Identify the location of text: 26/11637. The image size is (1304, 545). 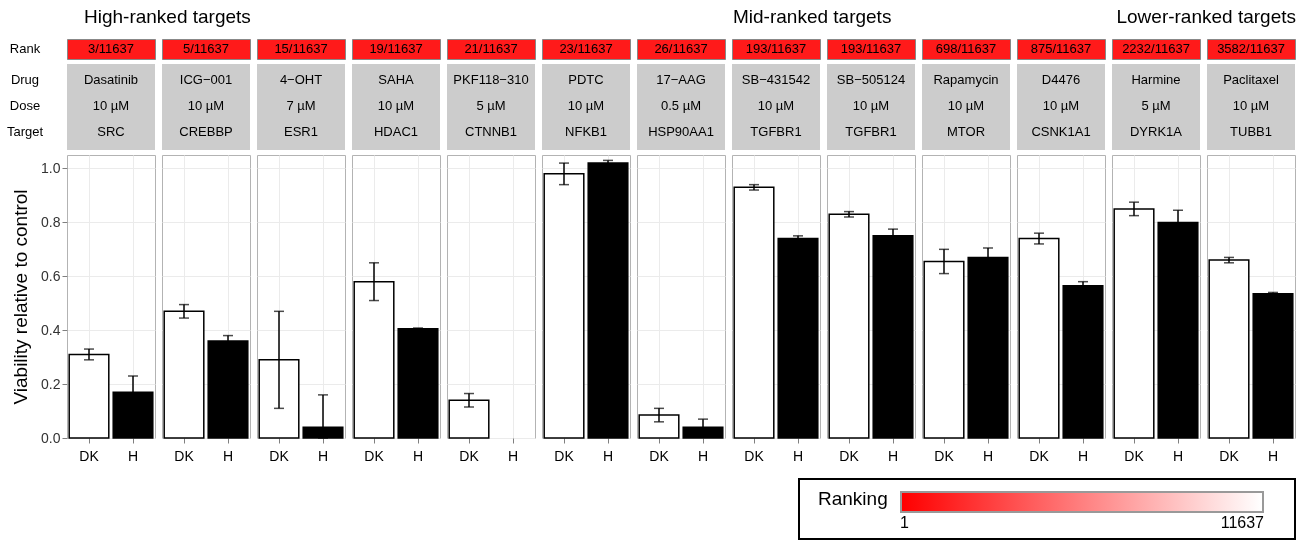
(681, 48).